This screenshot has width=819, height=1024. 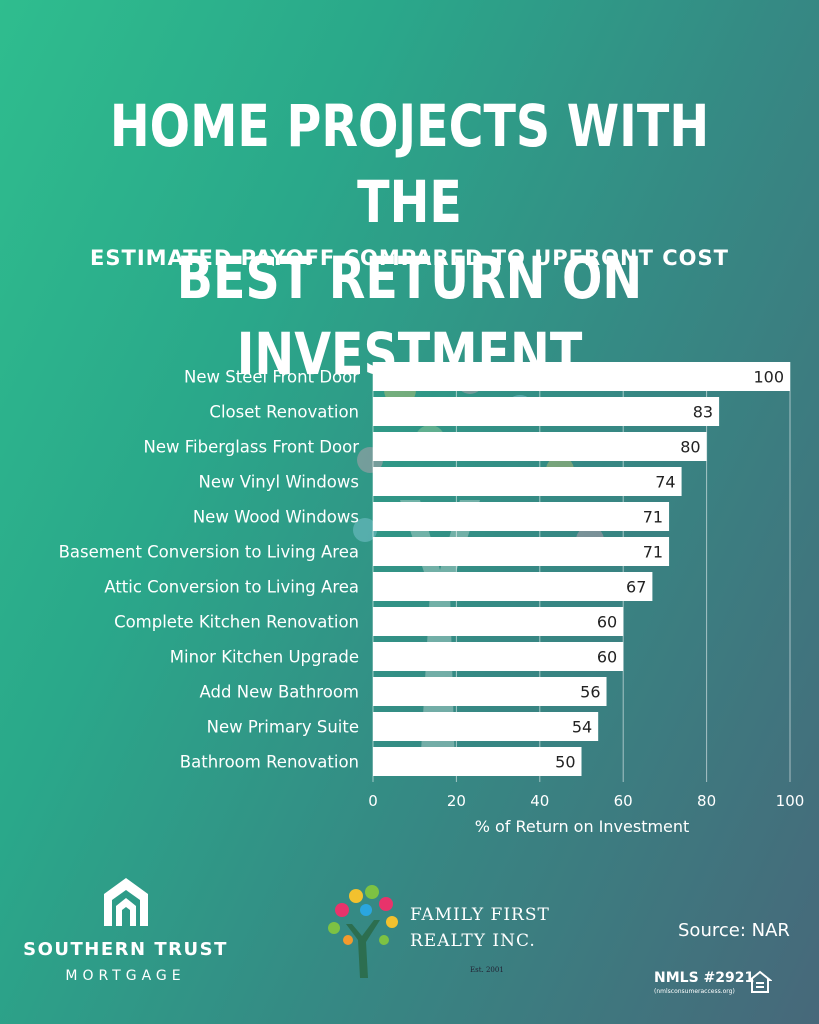 I want to click on x-tick-0: 0, so click(x=373, y=801).